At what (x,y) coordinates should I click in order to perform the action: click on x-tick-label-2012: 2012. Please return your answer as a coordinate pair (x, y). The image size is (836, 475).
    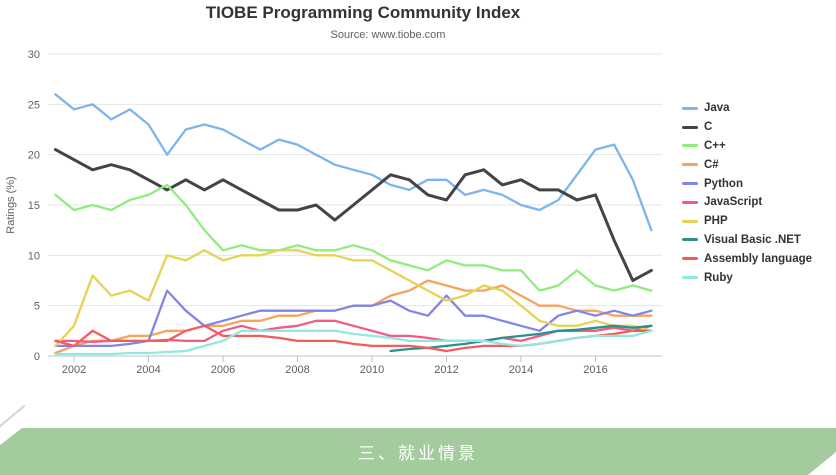
    Looking at the image, I should click on (446, 370).